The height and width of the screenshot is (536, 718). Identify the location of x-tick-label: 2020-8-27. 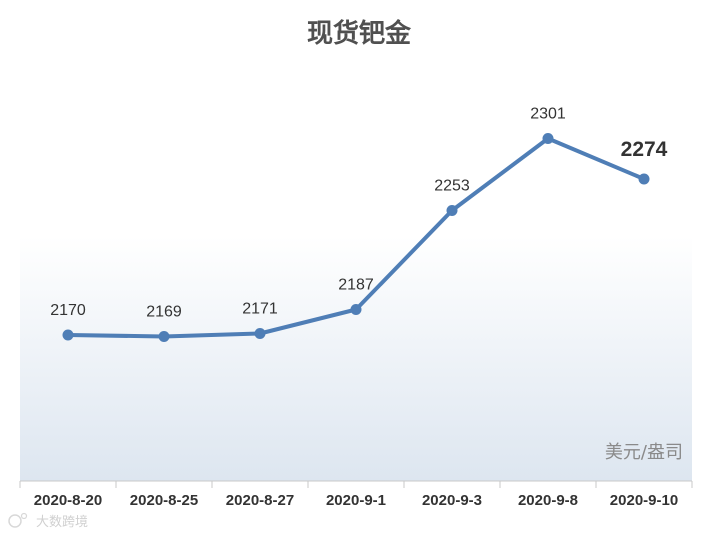
(260, 500).